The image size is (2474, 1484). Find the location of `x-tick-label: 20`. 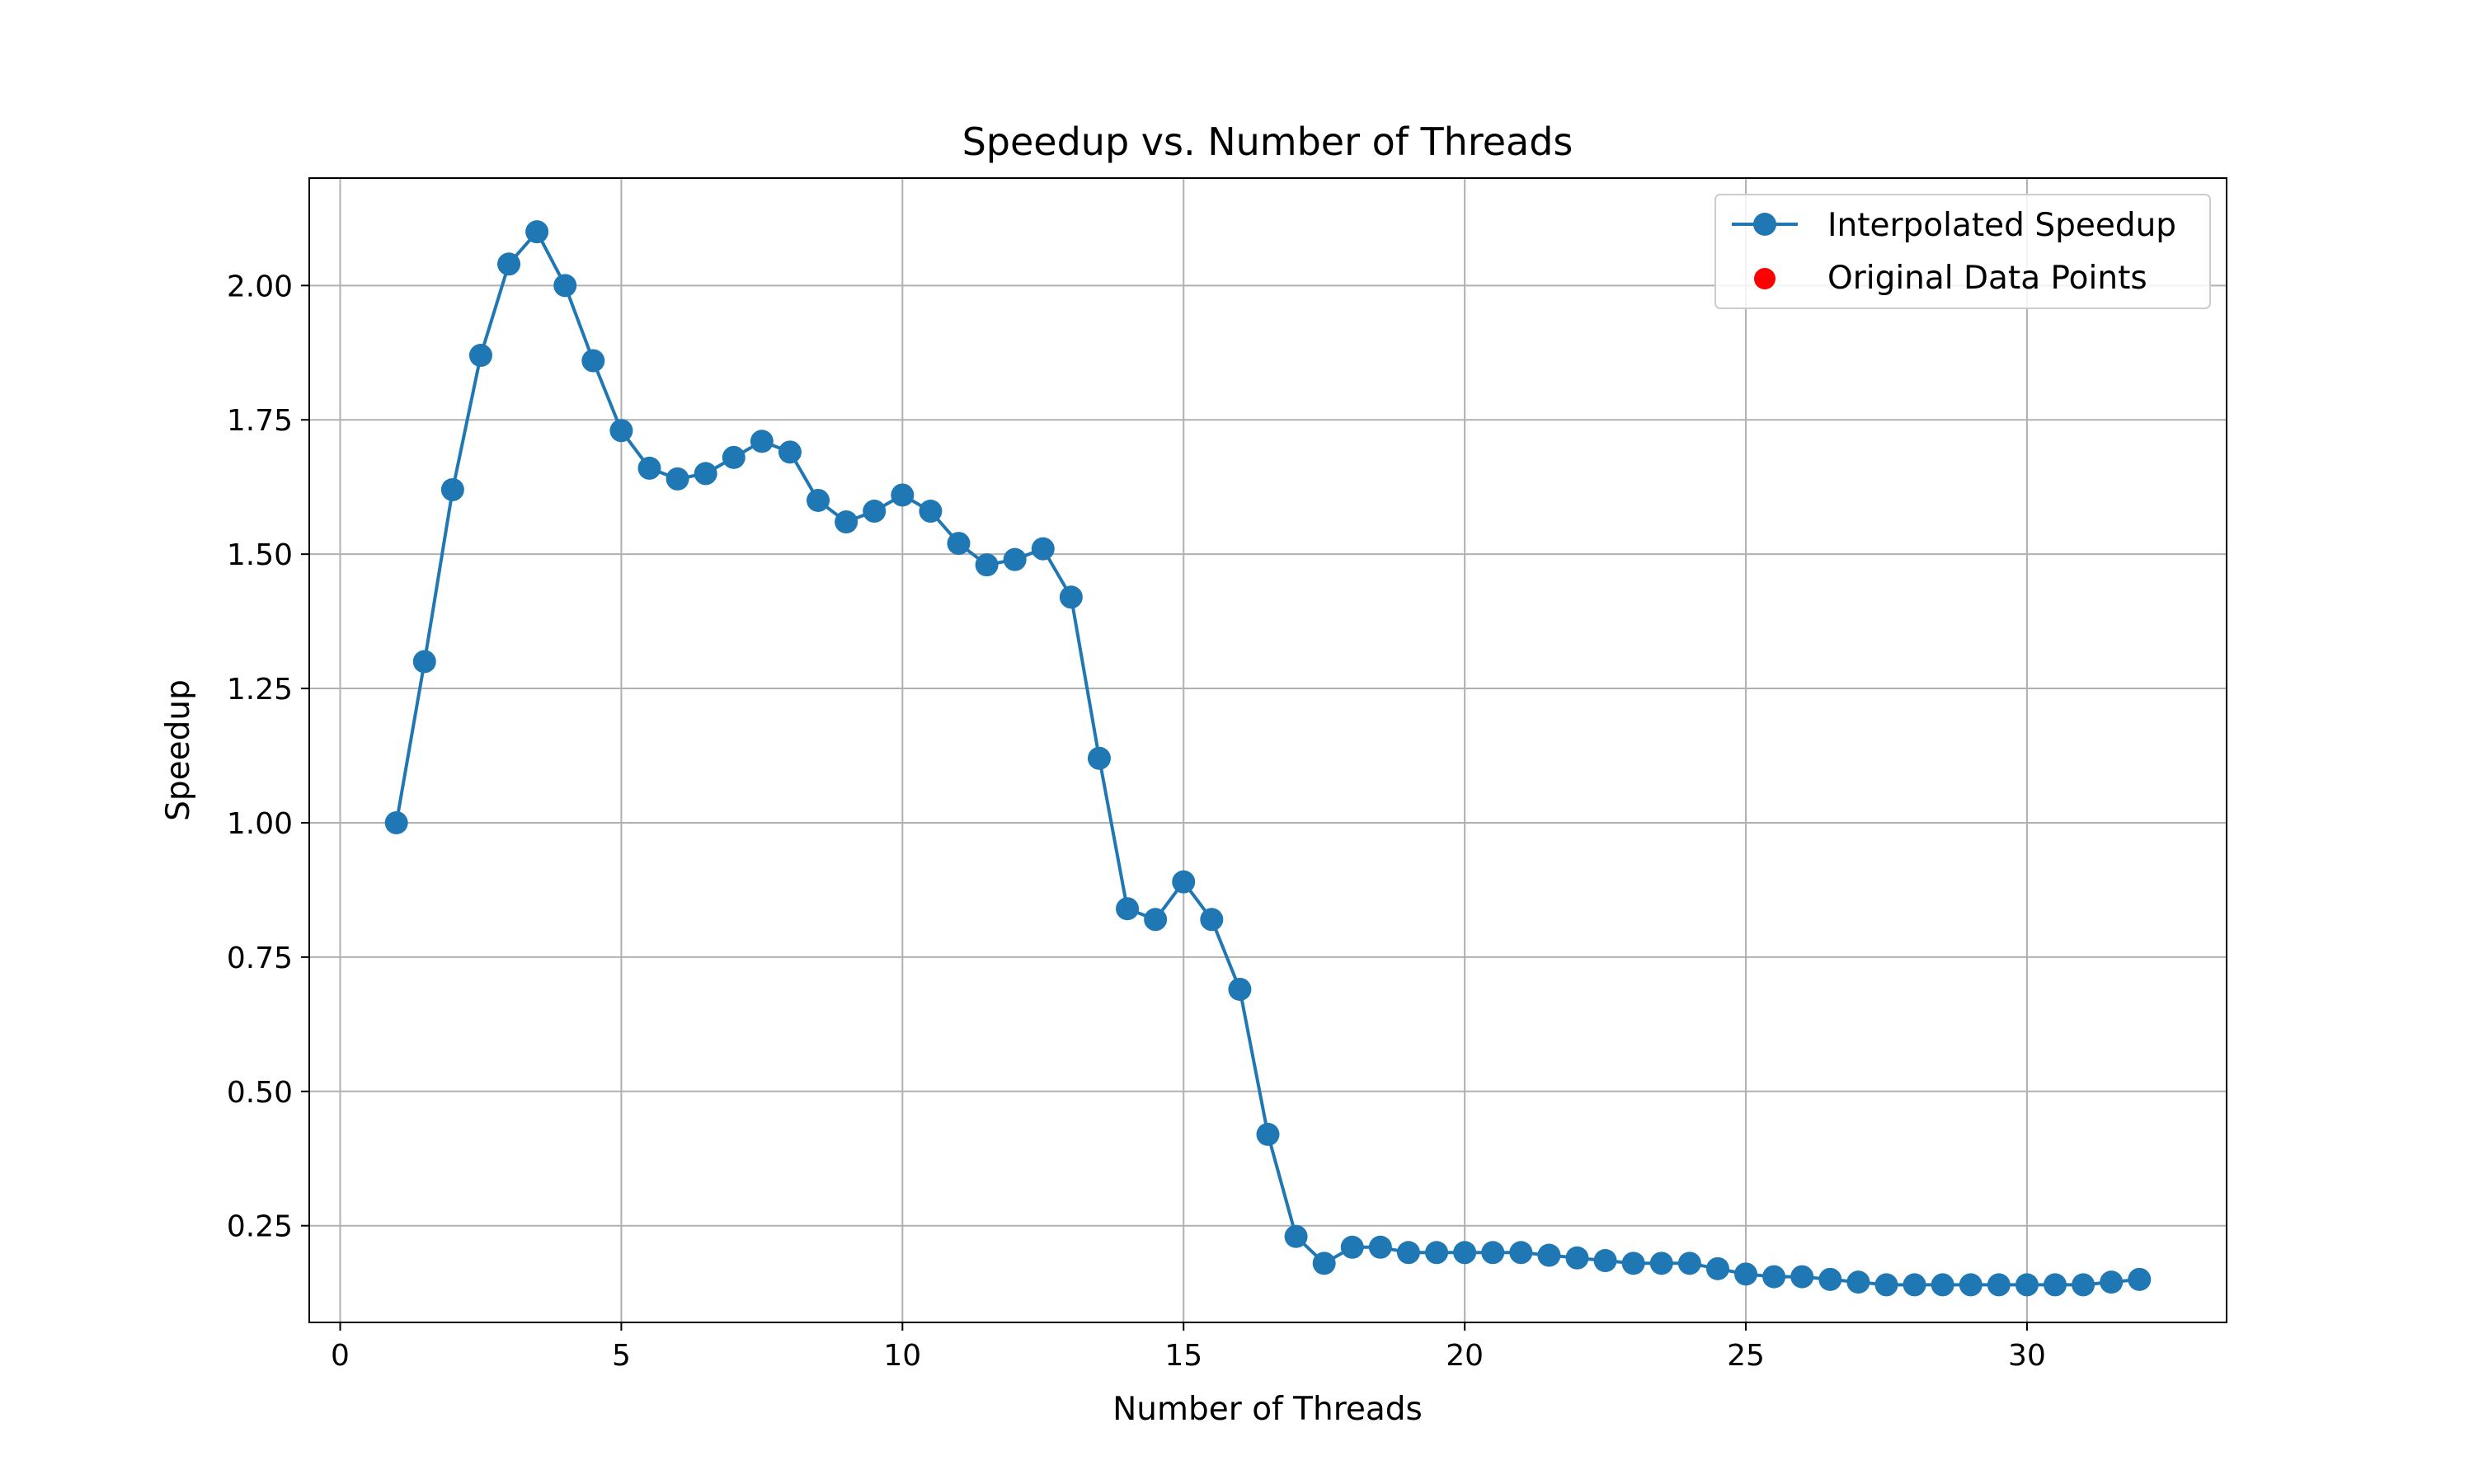

x-tick-label: 20 is located at coordinates (1465, 1356).